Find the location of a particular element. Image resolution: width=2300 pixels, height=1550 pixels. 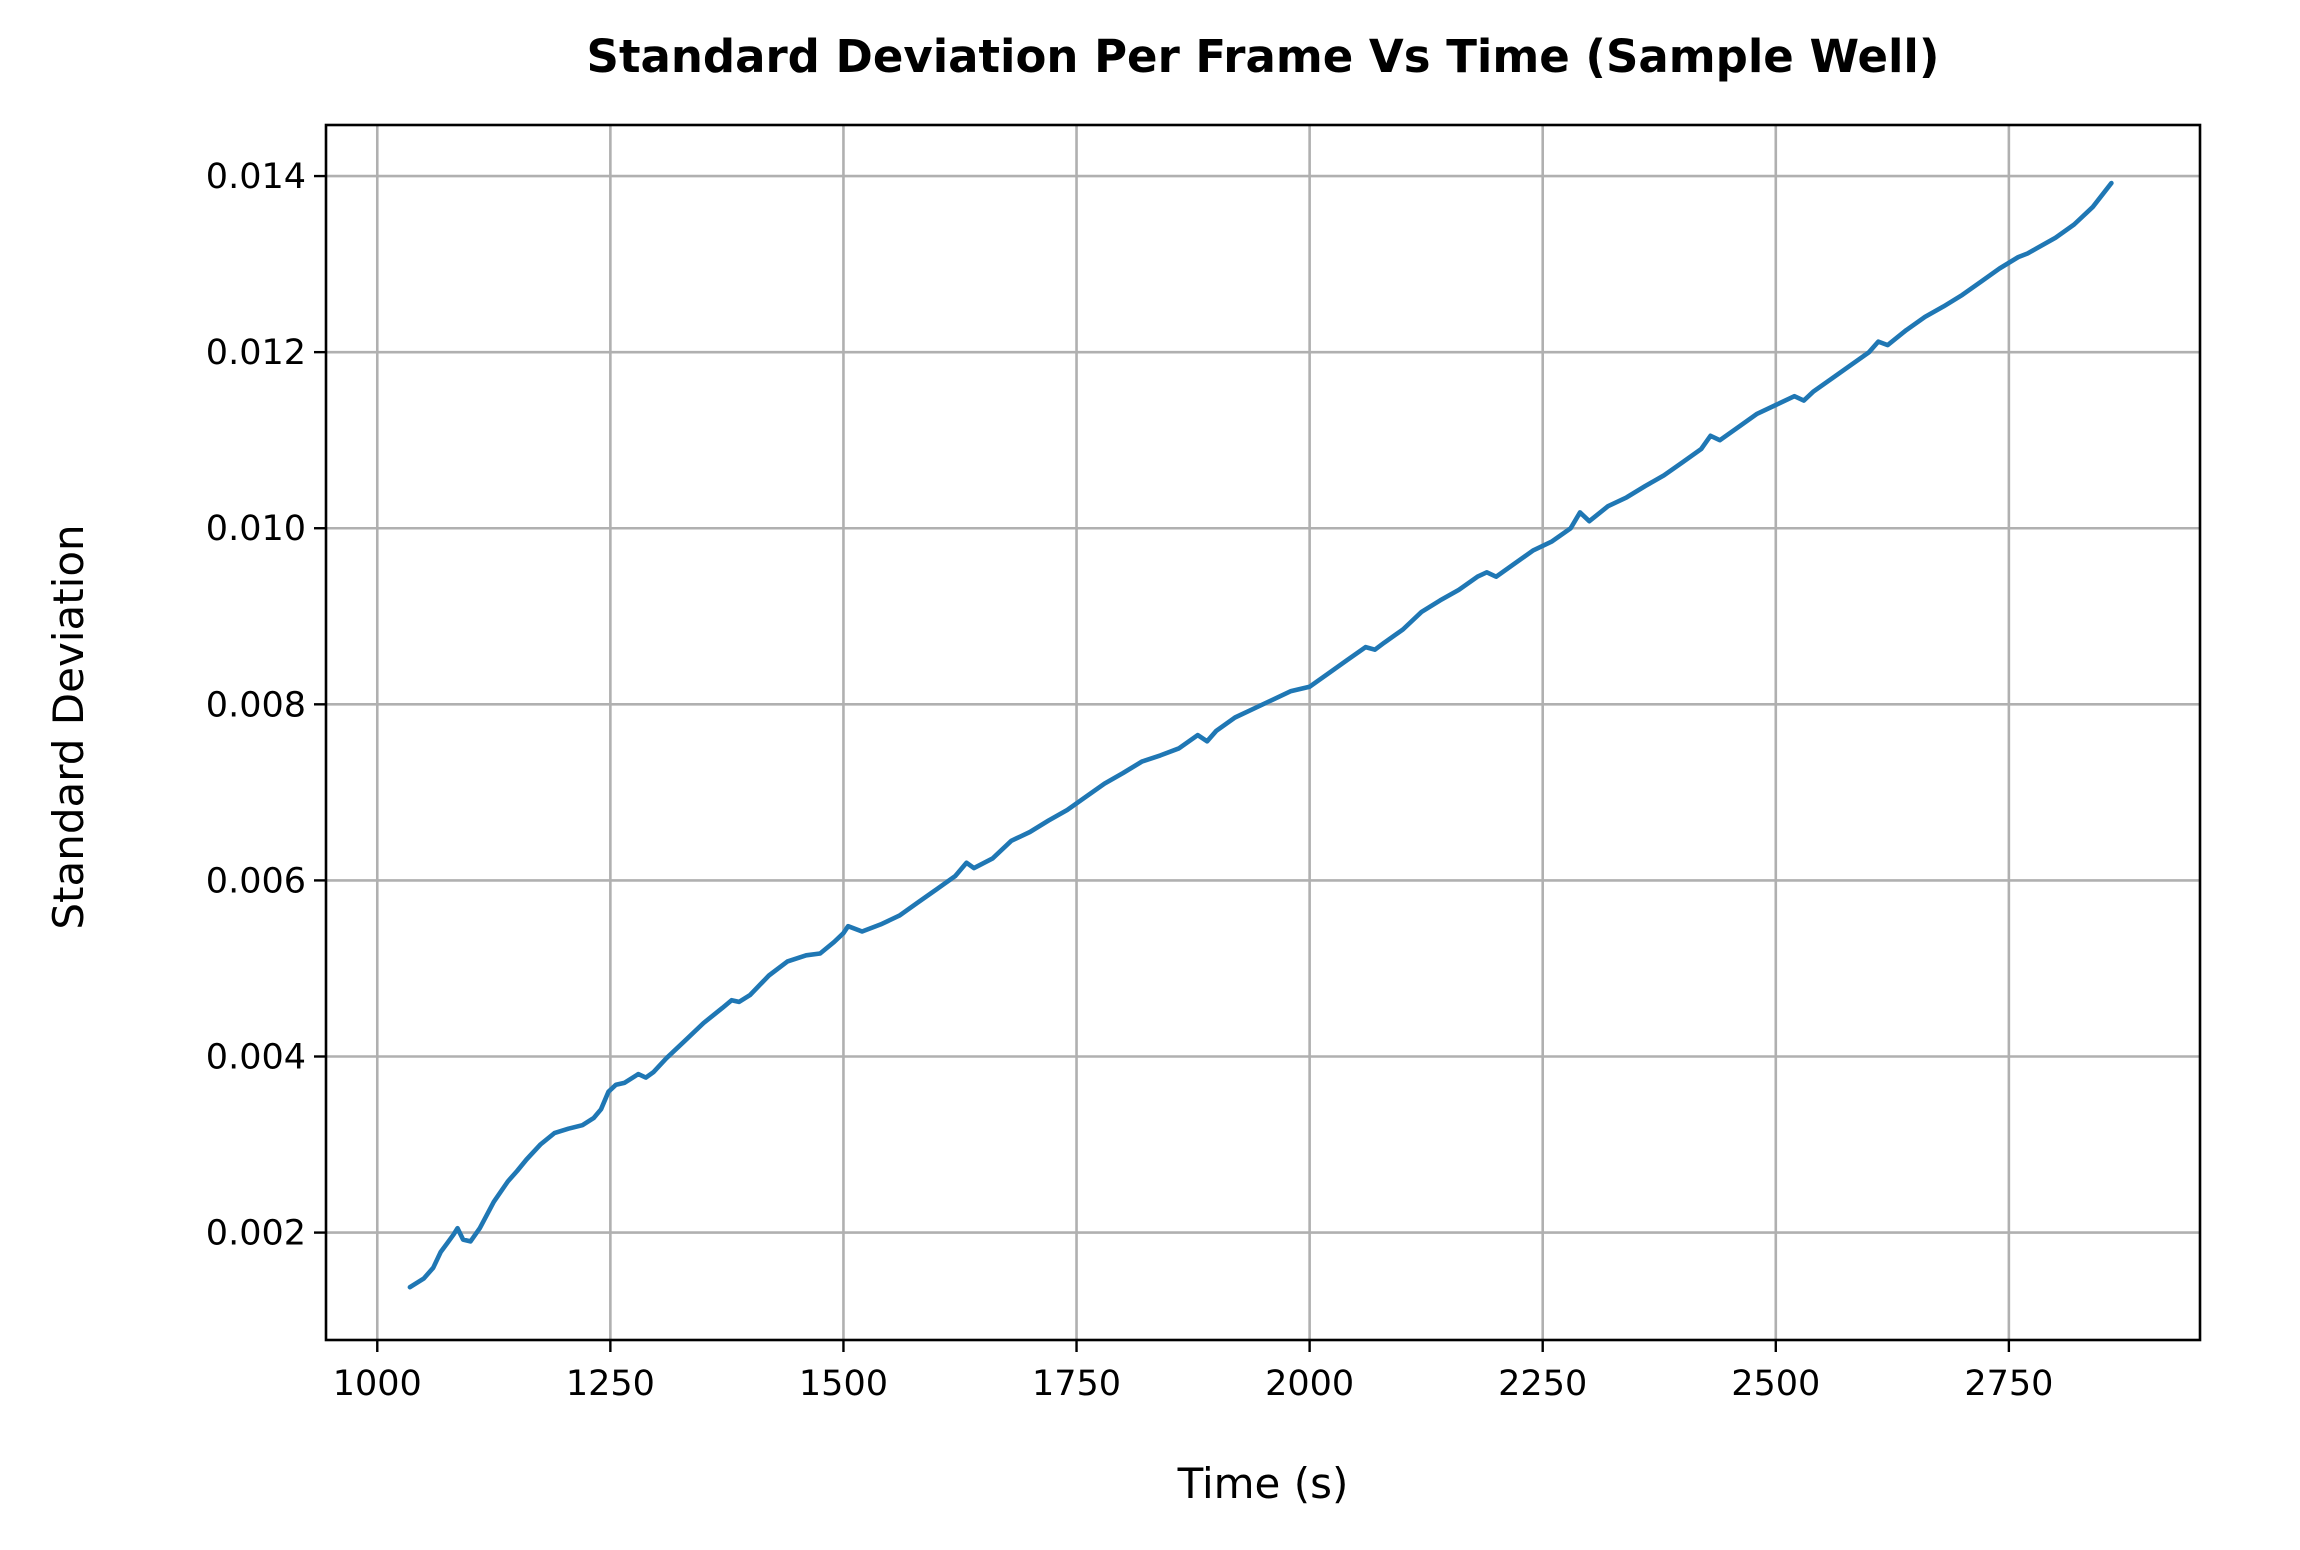

x-tick-label: 1750 is located at coordinates (1076, 1384).